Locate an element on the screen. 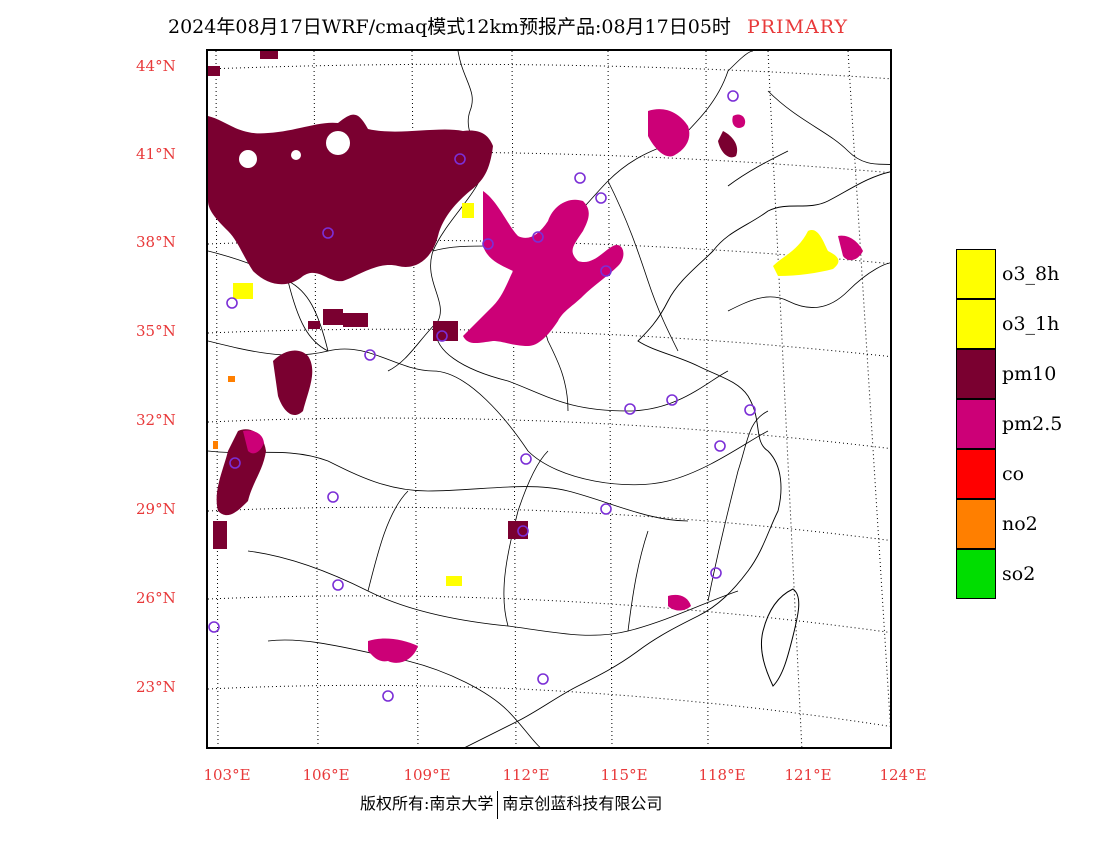 This screenshot has height=850, width=1100. legend-label: pm2.5 is located at coordinates (1032, 424).